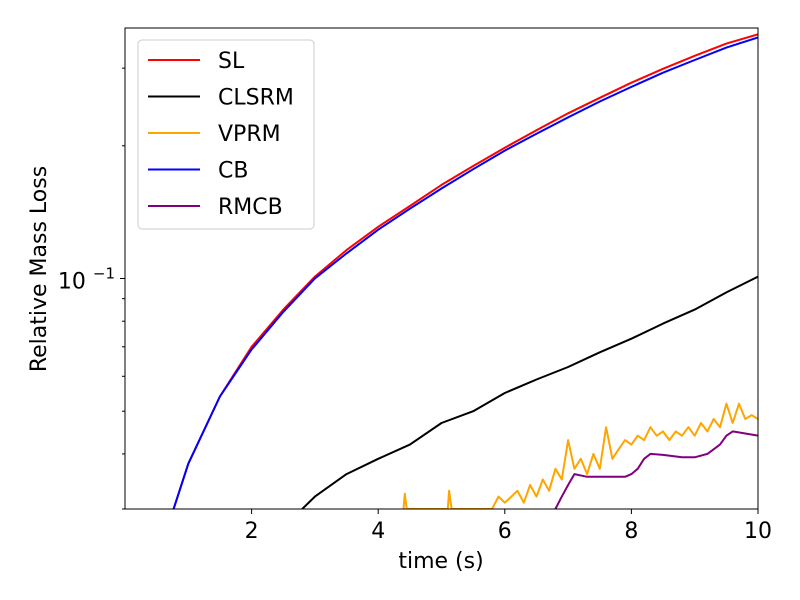 Image resolution: width=800 pixels, height=600 pixels. What do you see at coordinates (656, 469) in the screenshot?
I see `series-line-rmcb` at bounding box center [656, 469].